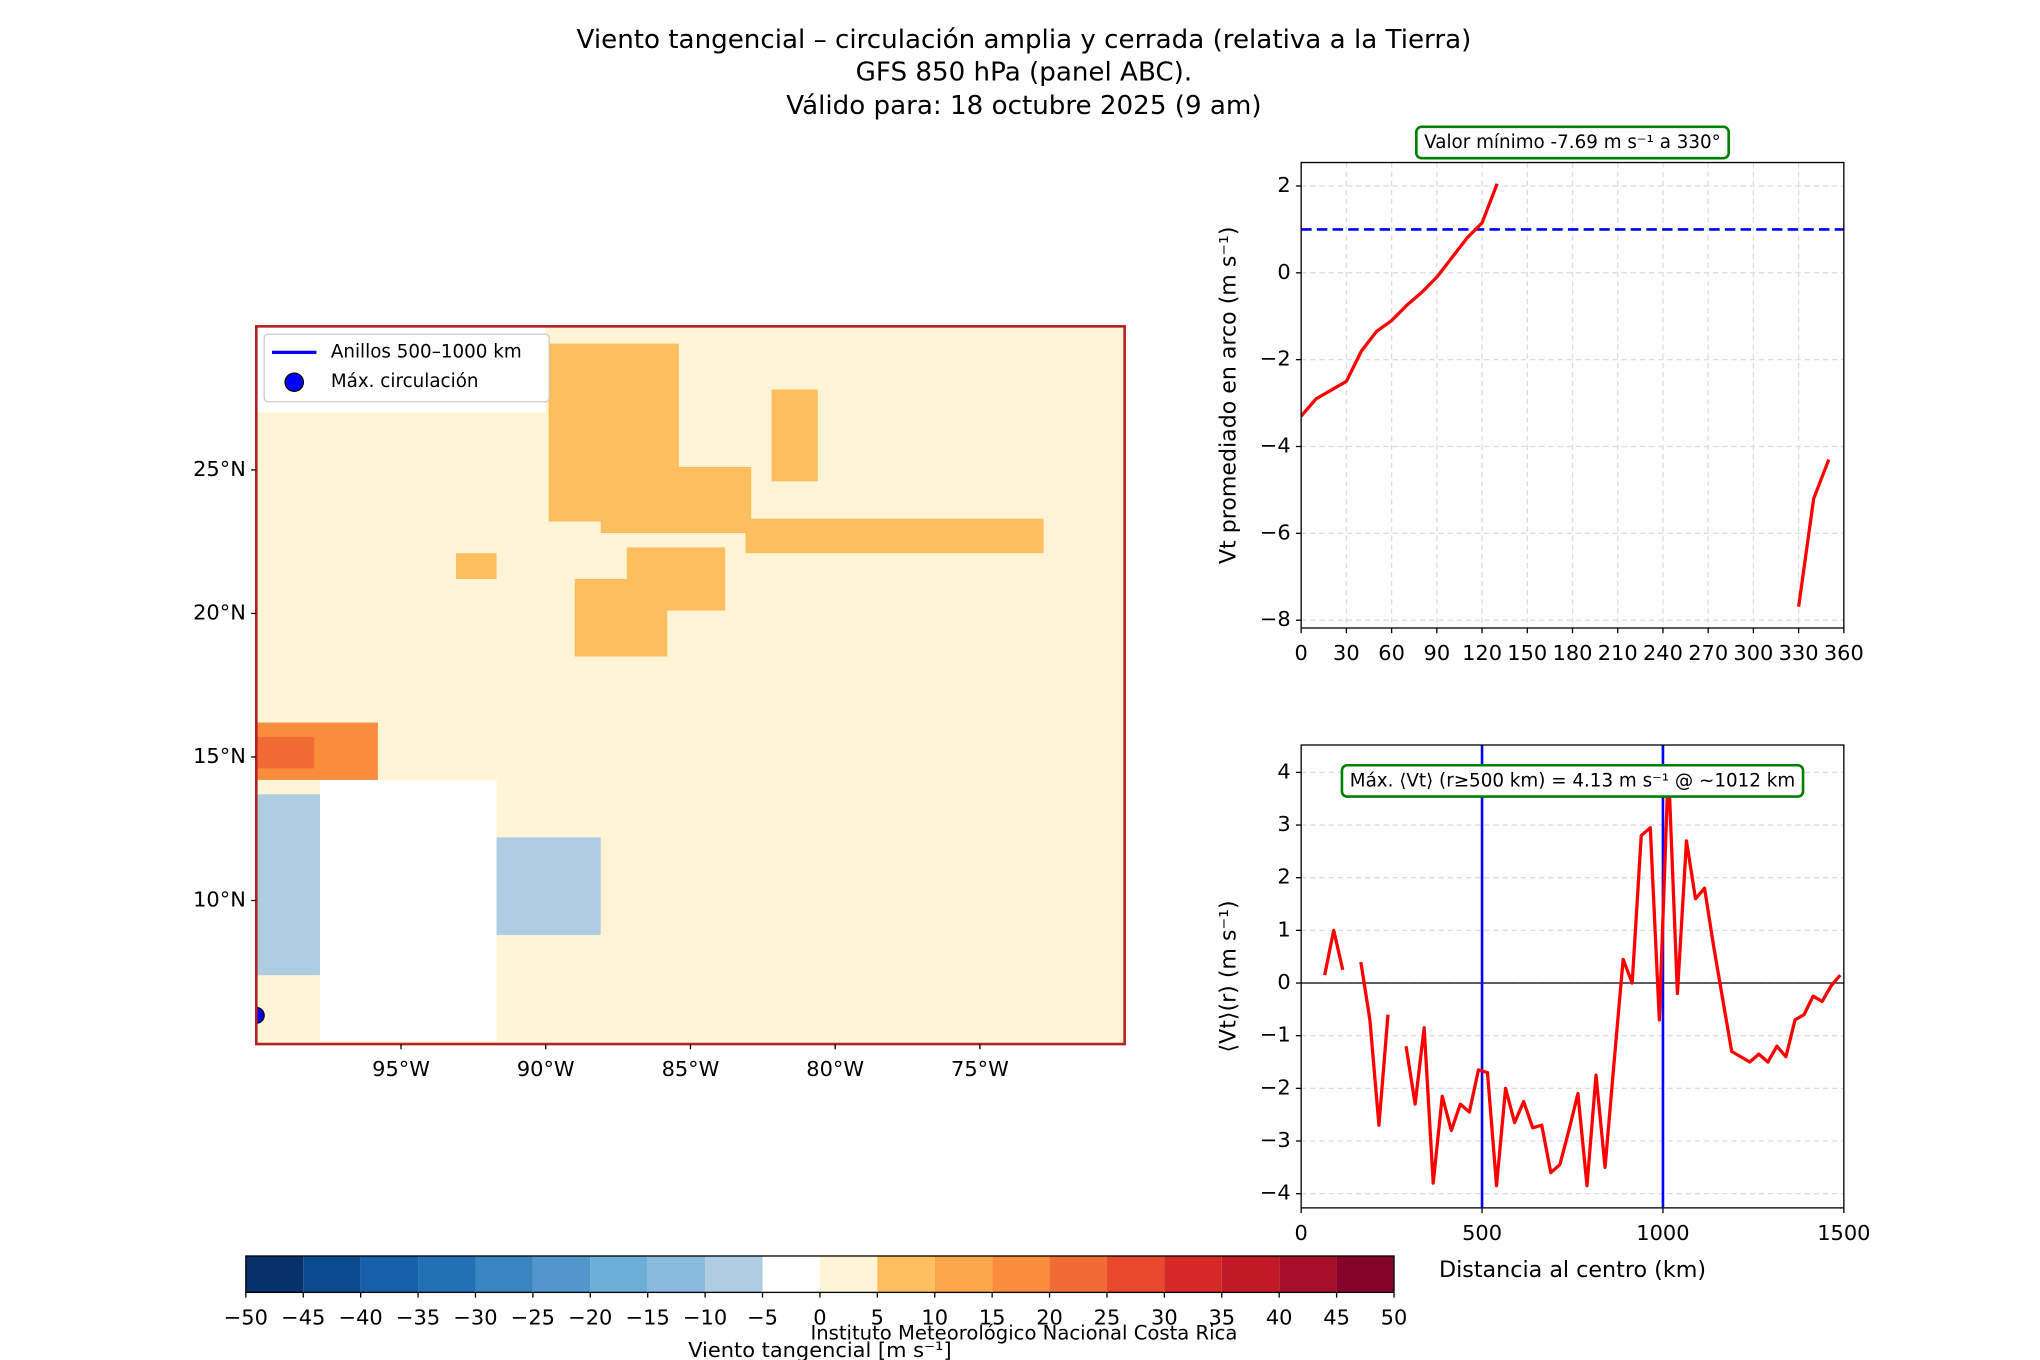  Describe the element at coordinates (1283, 771) in the screenshot. I see `y-tick-label: 4` at that location.